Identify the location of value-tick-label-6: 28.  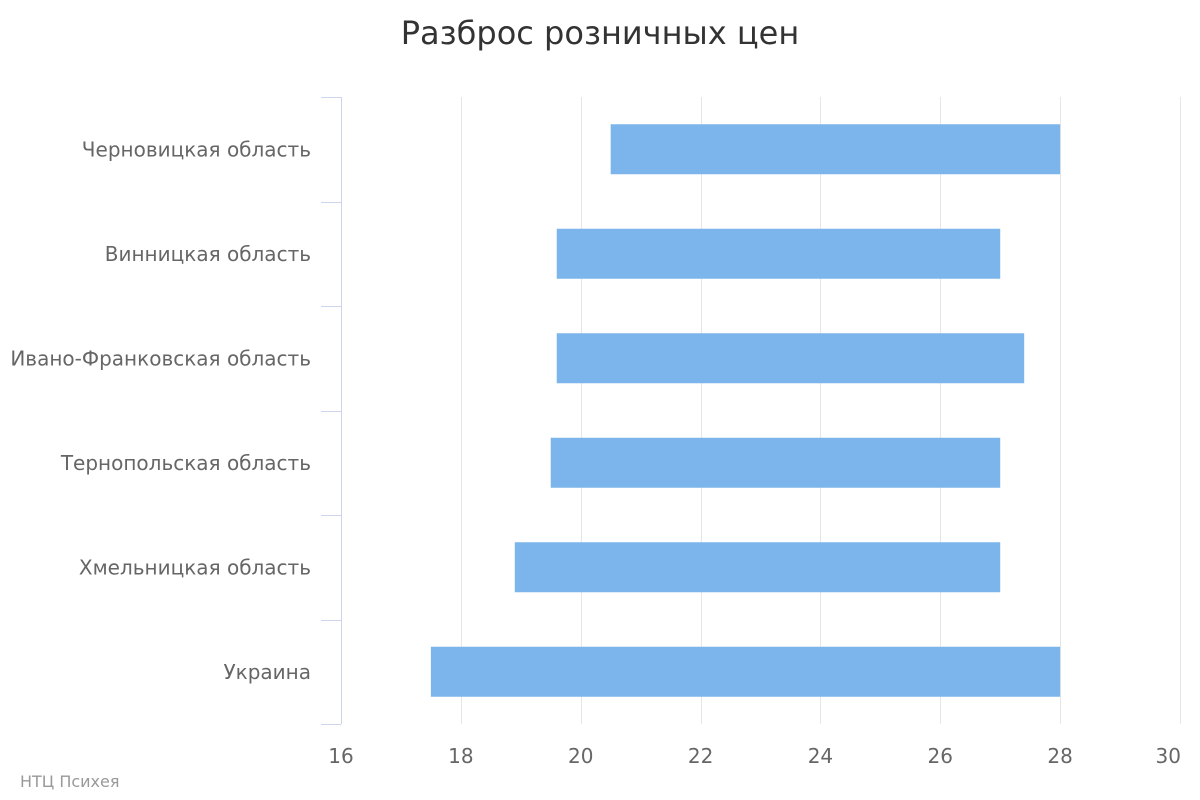
(1059, 756).